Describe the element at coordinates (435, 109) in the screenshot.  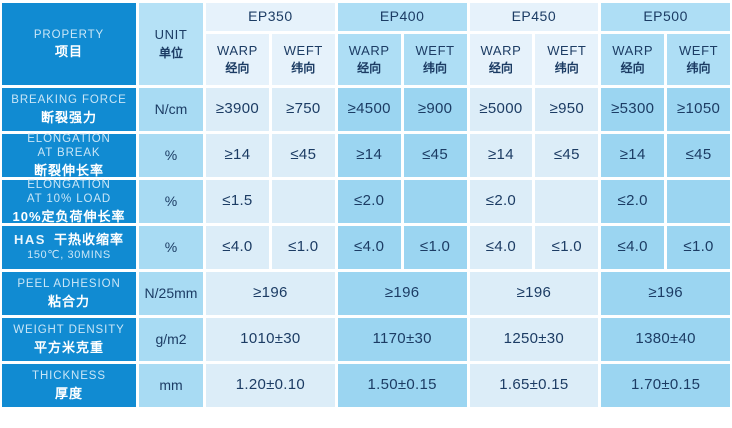
I see `value-ep400-weft: ≥900` at that location.